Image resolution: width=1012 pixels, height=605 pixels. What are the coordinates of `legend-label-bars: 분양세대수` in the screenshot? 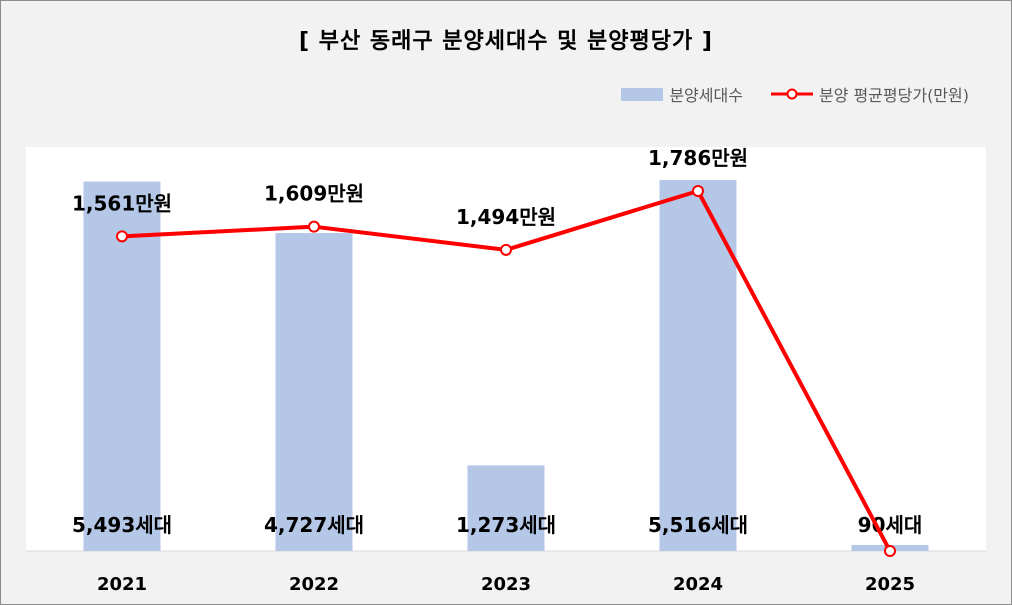 It's located at (706, 95).